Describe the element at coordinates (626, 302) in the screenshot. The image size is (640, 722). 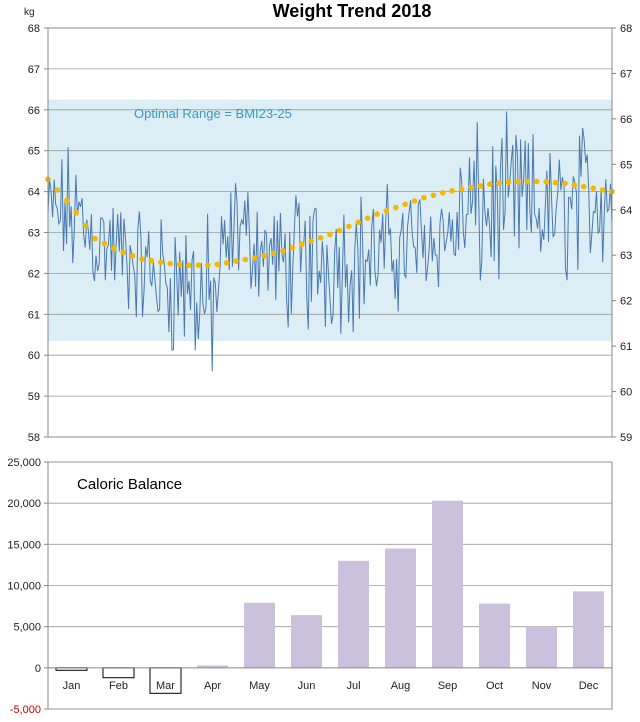
I see `weight-y-tick-label-right: 62` at that location.